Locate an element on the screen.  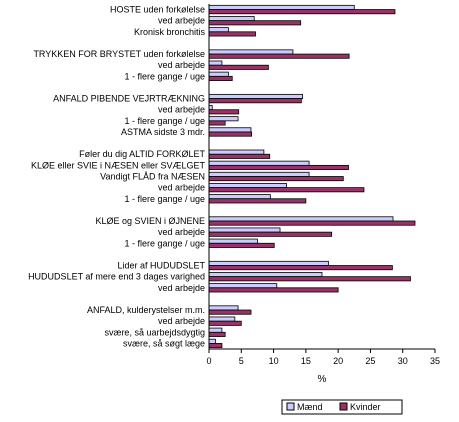
category-label: Lider af HUDUDSLET is located at coordinates (161, 266).